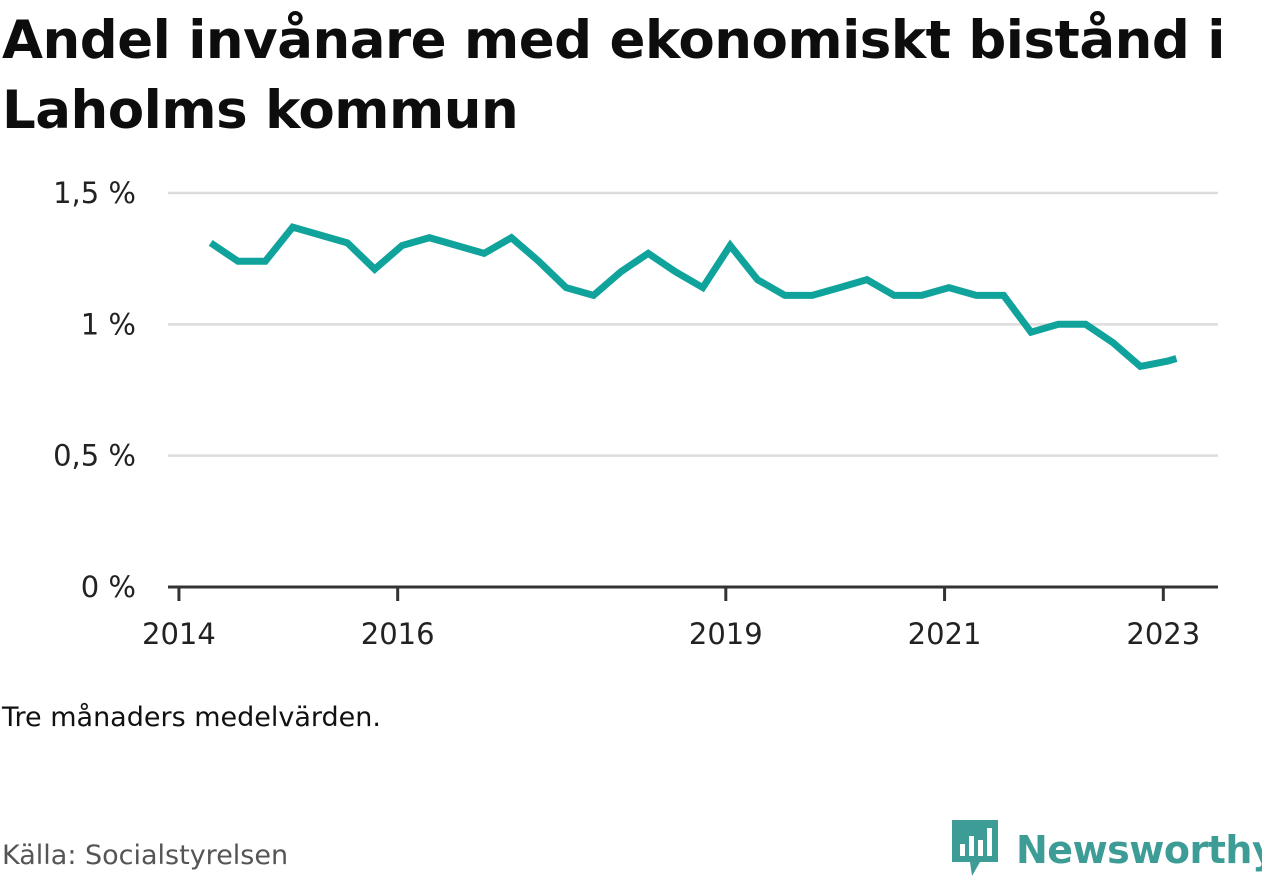 This screenshot has width=1262, height=882. I want to click on x-tick-label: 2023, so click(1163, 634).